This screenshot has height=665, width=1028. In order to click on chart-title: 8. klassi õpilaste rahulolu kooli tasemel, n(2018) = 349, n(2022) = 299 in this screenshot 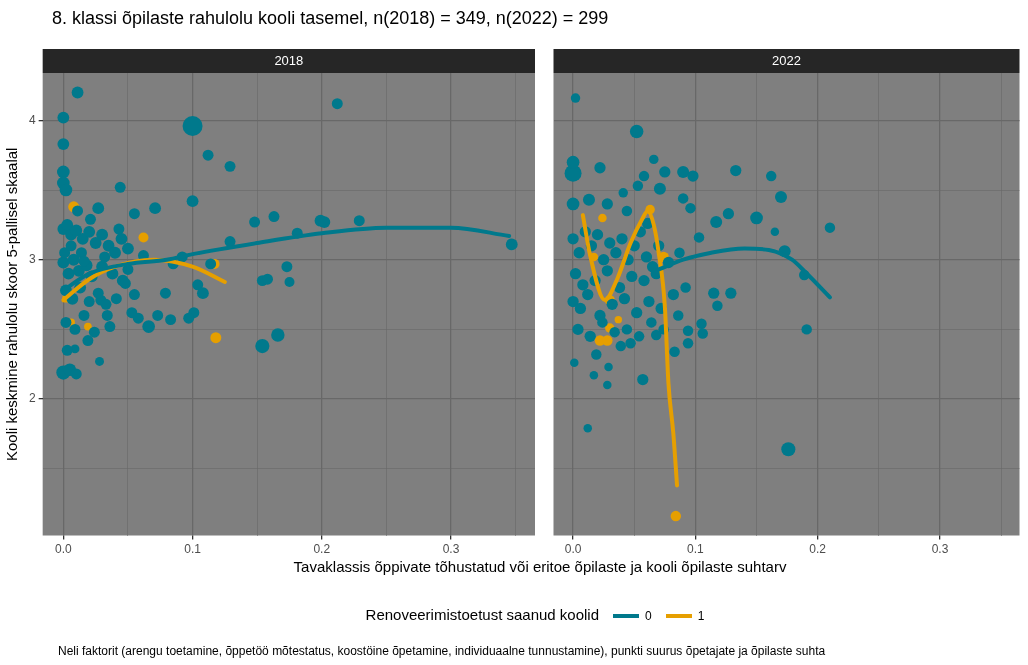, I will do `click(330, 18)`.